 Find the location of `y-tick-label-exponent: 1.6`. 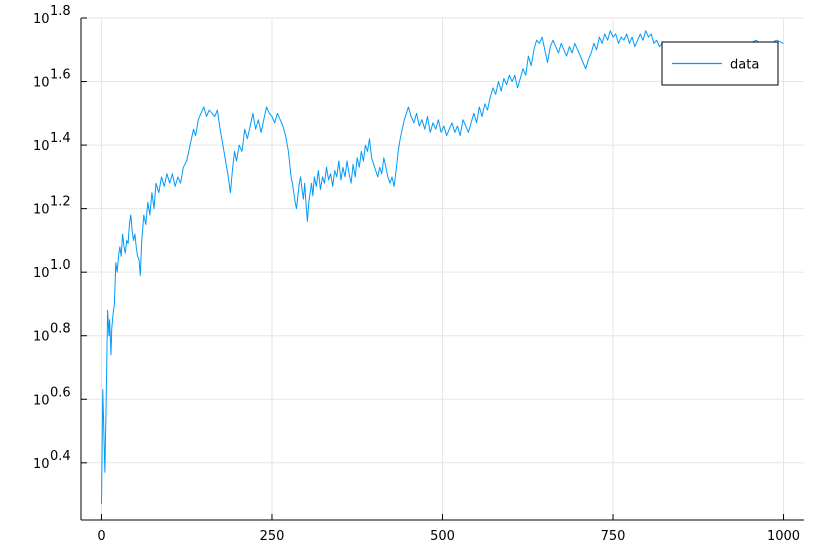

y-tick-label-exponent: 1.6 is located at coordinates (60, 75).